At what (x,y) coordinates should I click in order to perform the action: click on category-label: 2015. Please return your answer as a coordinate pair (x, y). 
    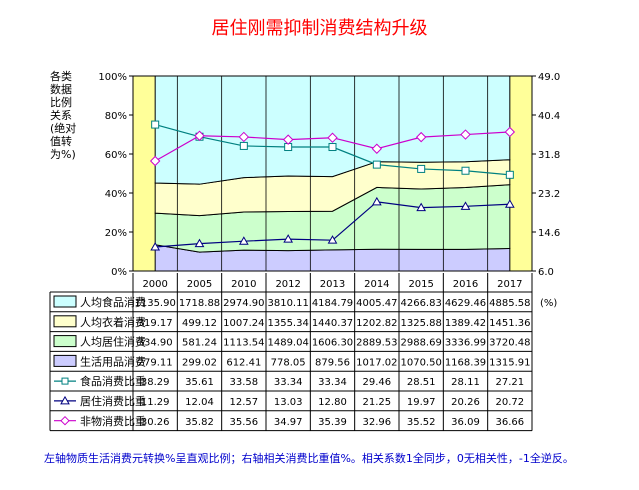
    Looking at the image, I should click on (420, 284).